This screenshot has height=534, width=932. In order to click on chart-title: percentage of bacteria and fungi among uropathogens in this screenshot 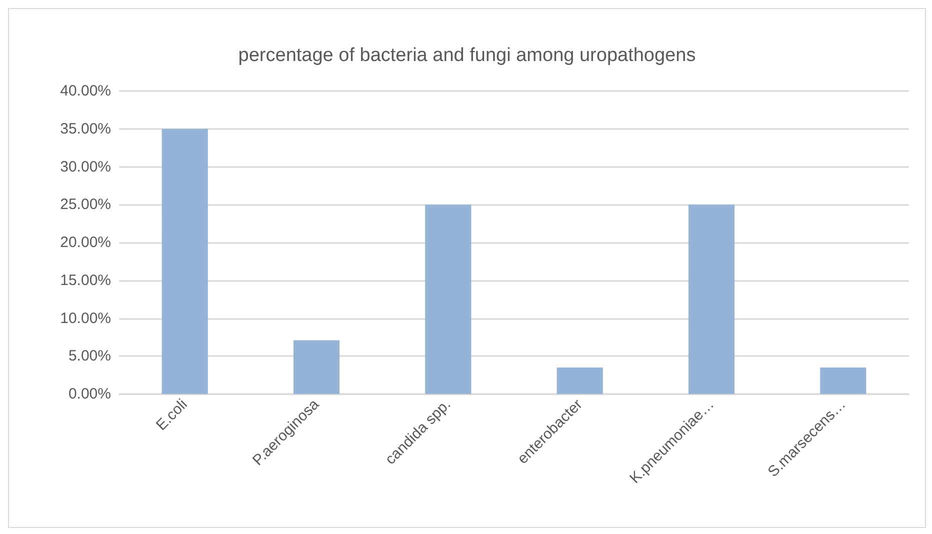, I will do `click(467, 55)`.